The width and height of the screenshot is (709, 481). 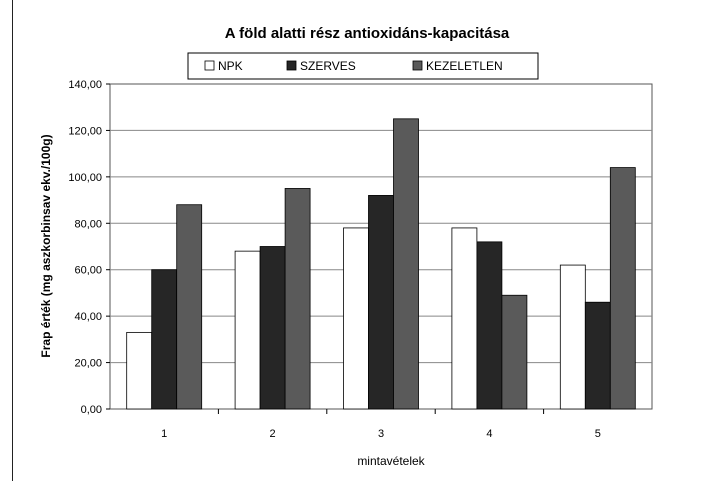 What do you see at coordinates (85, 85) in the screenshot?
I see `y-tick-label: 140,00` at bounding box center [85, 85].